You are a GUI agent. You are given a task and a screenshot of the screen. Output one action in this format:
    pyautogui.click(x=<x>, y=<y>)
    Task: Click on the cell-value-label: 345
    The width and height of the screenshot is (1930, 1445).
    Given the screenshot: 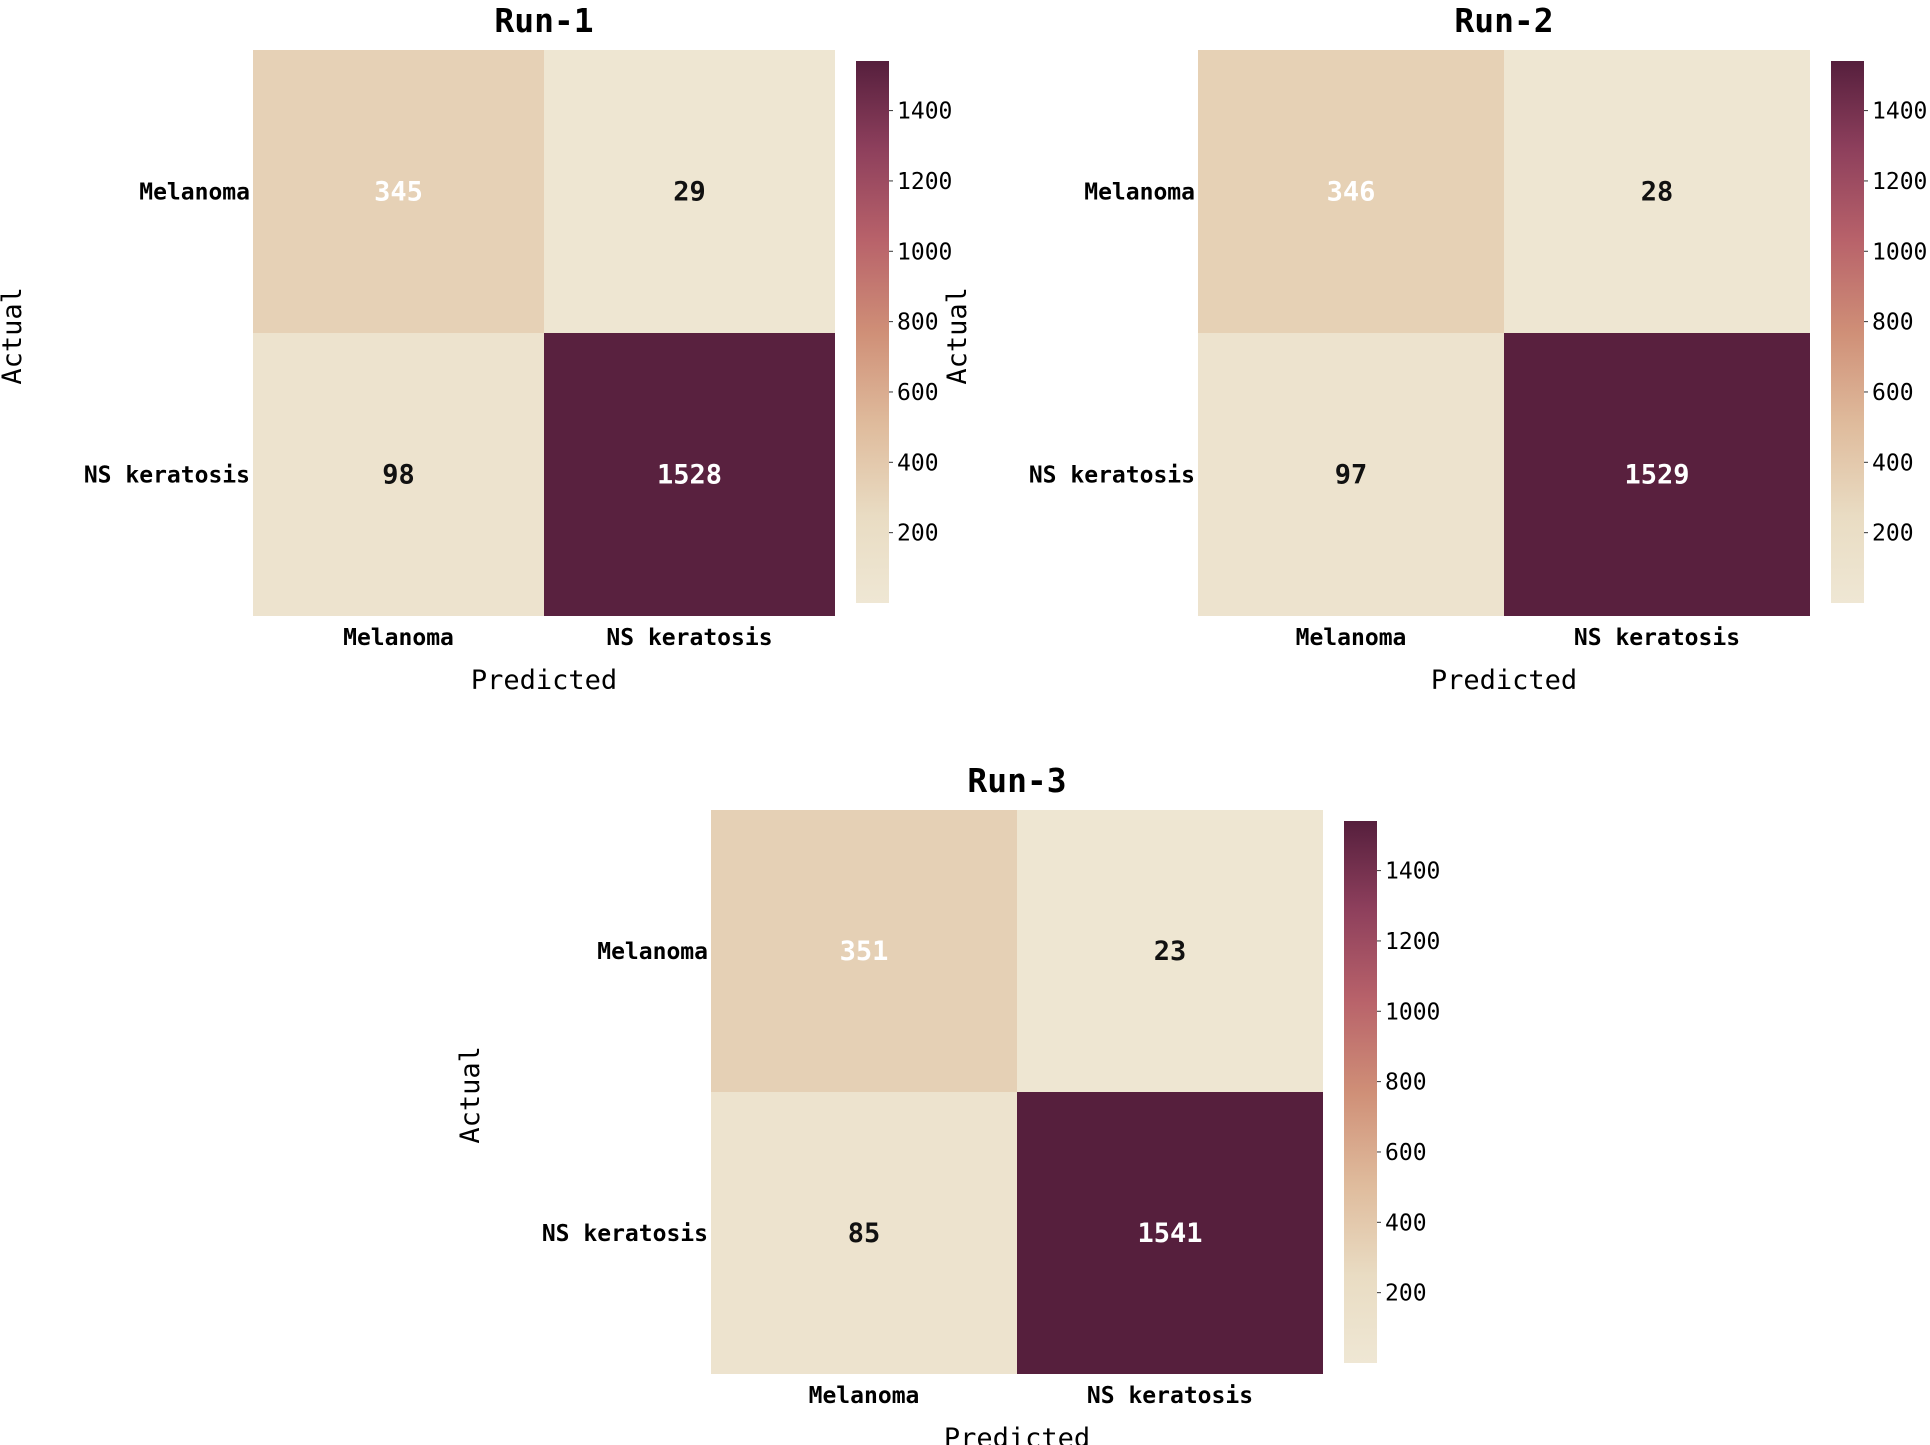 What is the action you would take?
    pyautogui.click(x=398, y=192)
    